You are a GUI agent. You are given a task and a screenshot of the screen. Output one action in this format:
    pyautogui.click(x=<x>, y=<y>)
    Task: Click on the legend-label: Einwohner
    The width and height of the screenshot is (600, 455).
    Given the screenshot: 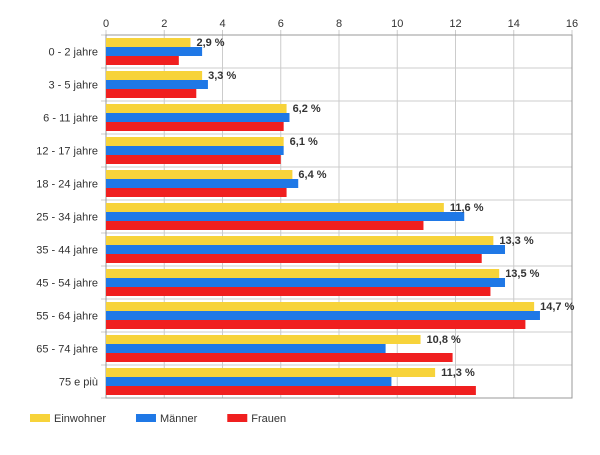 What is the action you would take?
    pyautogui.click(x=80, y=419)
    